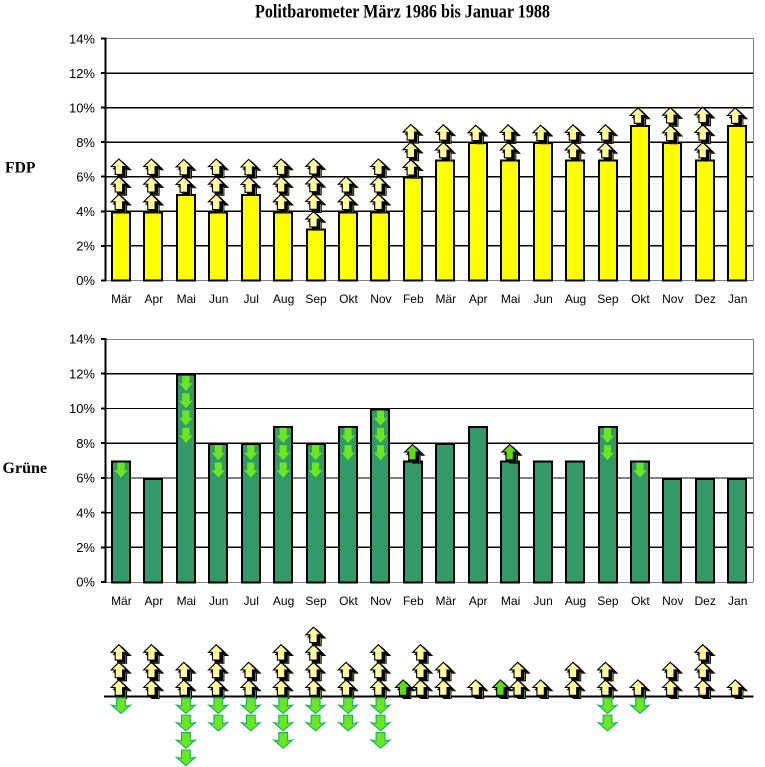 The width and height of the screenshot is (765, 767). Describe the element at coordinates (25, 468) in the screenshot. I see `svg-text: Grüne` at that location.